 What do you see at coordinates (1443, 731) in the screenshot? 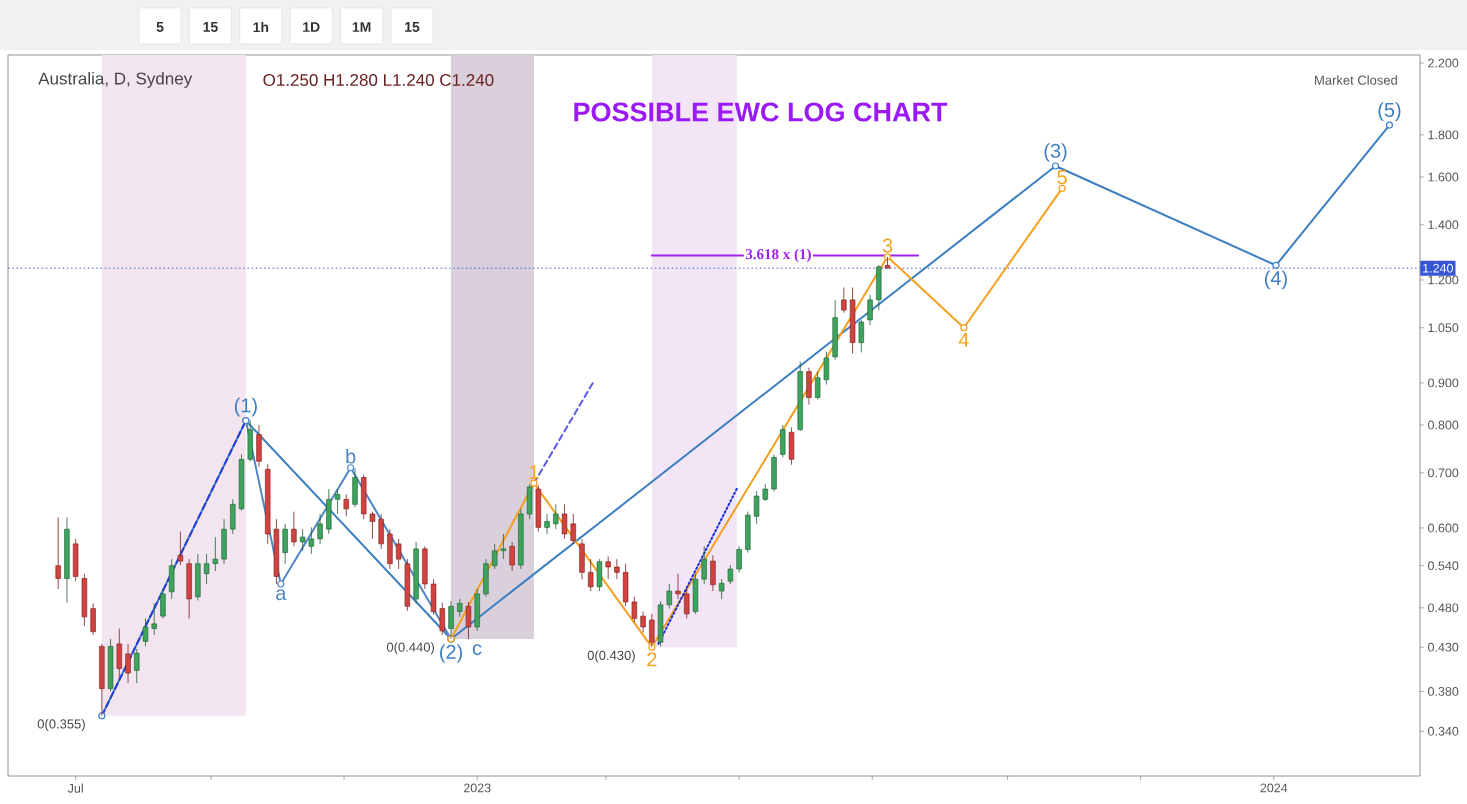
I see `y-tick-label: 0.340` at bounding box center [1443, 731].